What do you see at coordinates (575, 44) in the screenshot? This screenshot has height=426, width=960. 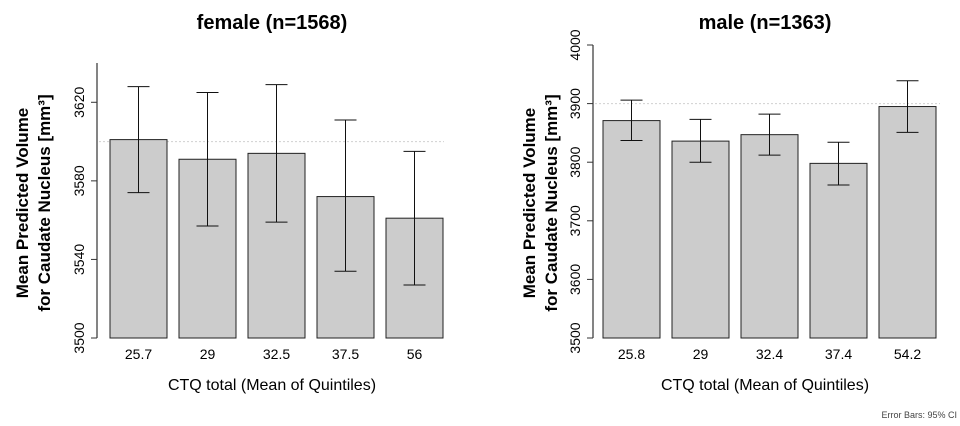 I see `y-tick-label: 4000` at bounding box center [575, 44].